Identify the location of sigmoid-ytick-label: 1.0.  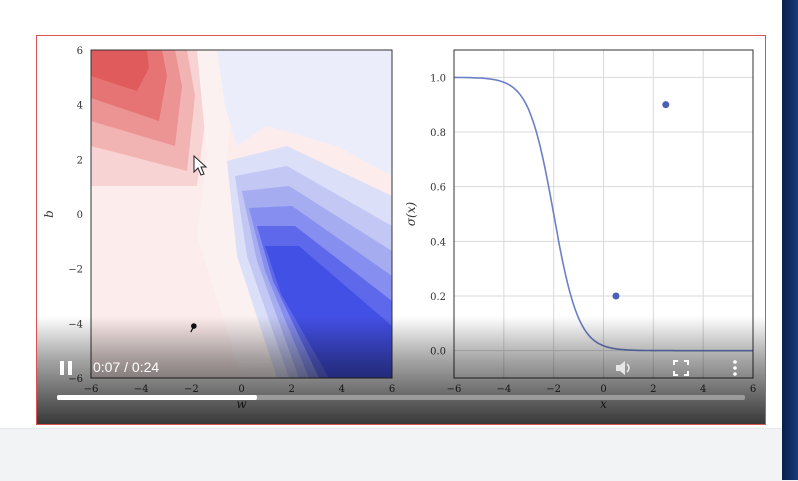
(438, 78).